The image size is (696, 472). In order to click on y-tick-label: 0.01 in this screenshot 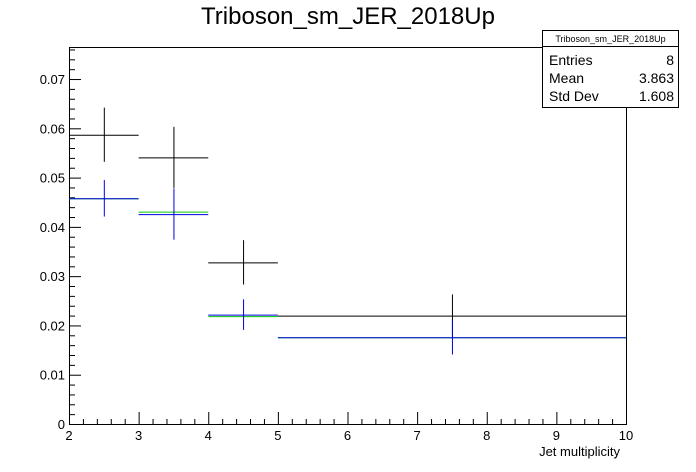, I will do `click(52, 375)`.